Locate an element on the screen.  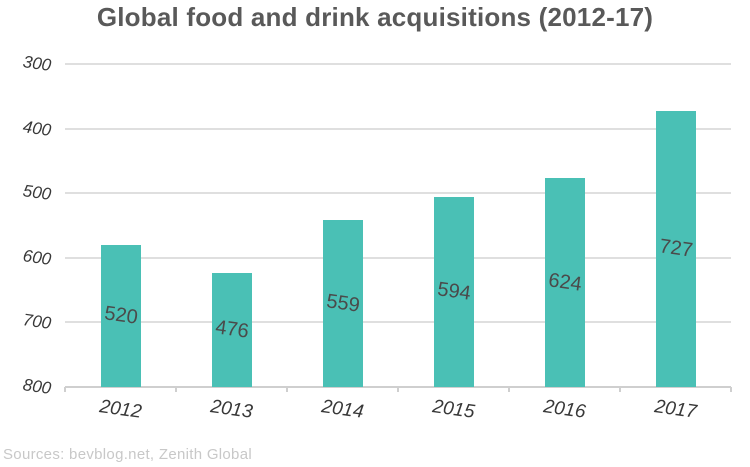
y-tick-label: 400 is located at coordinates (37, 128).